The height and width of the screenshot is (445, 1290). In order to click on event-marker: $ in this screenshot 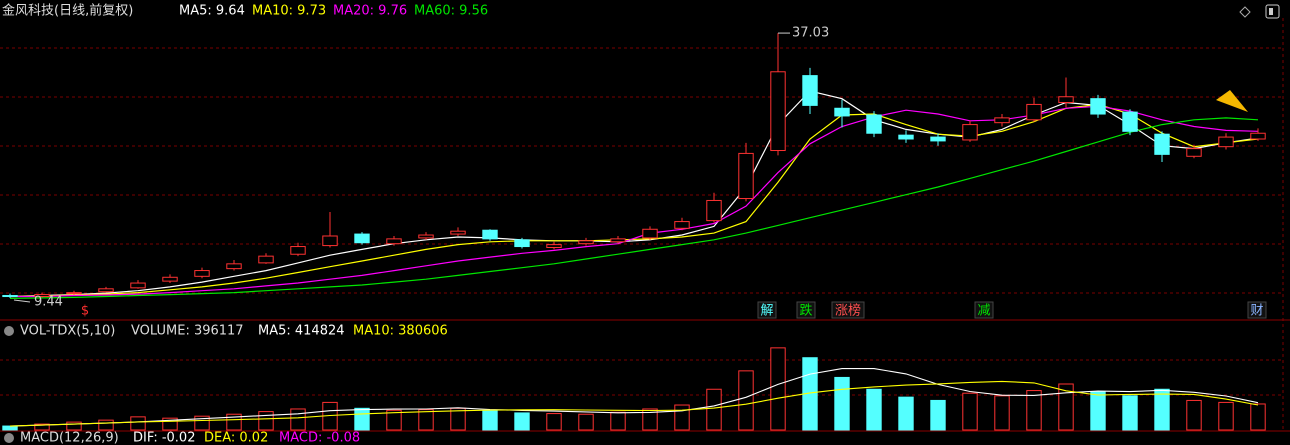, I will do `click(85, 311)`.